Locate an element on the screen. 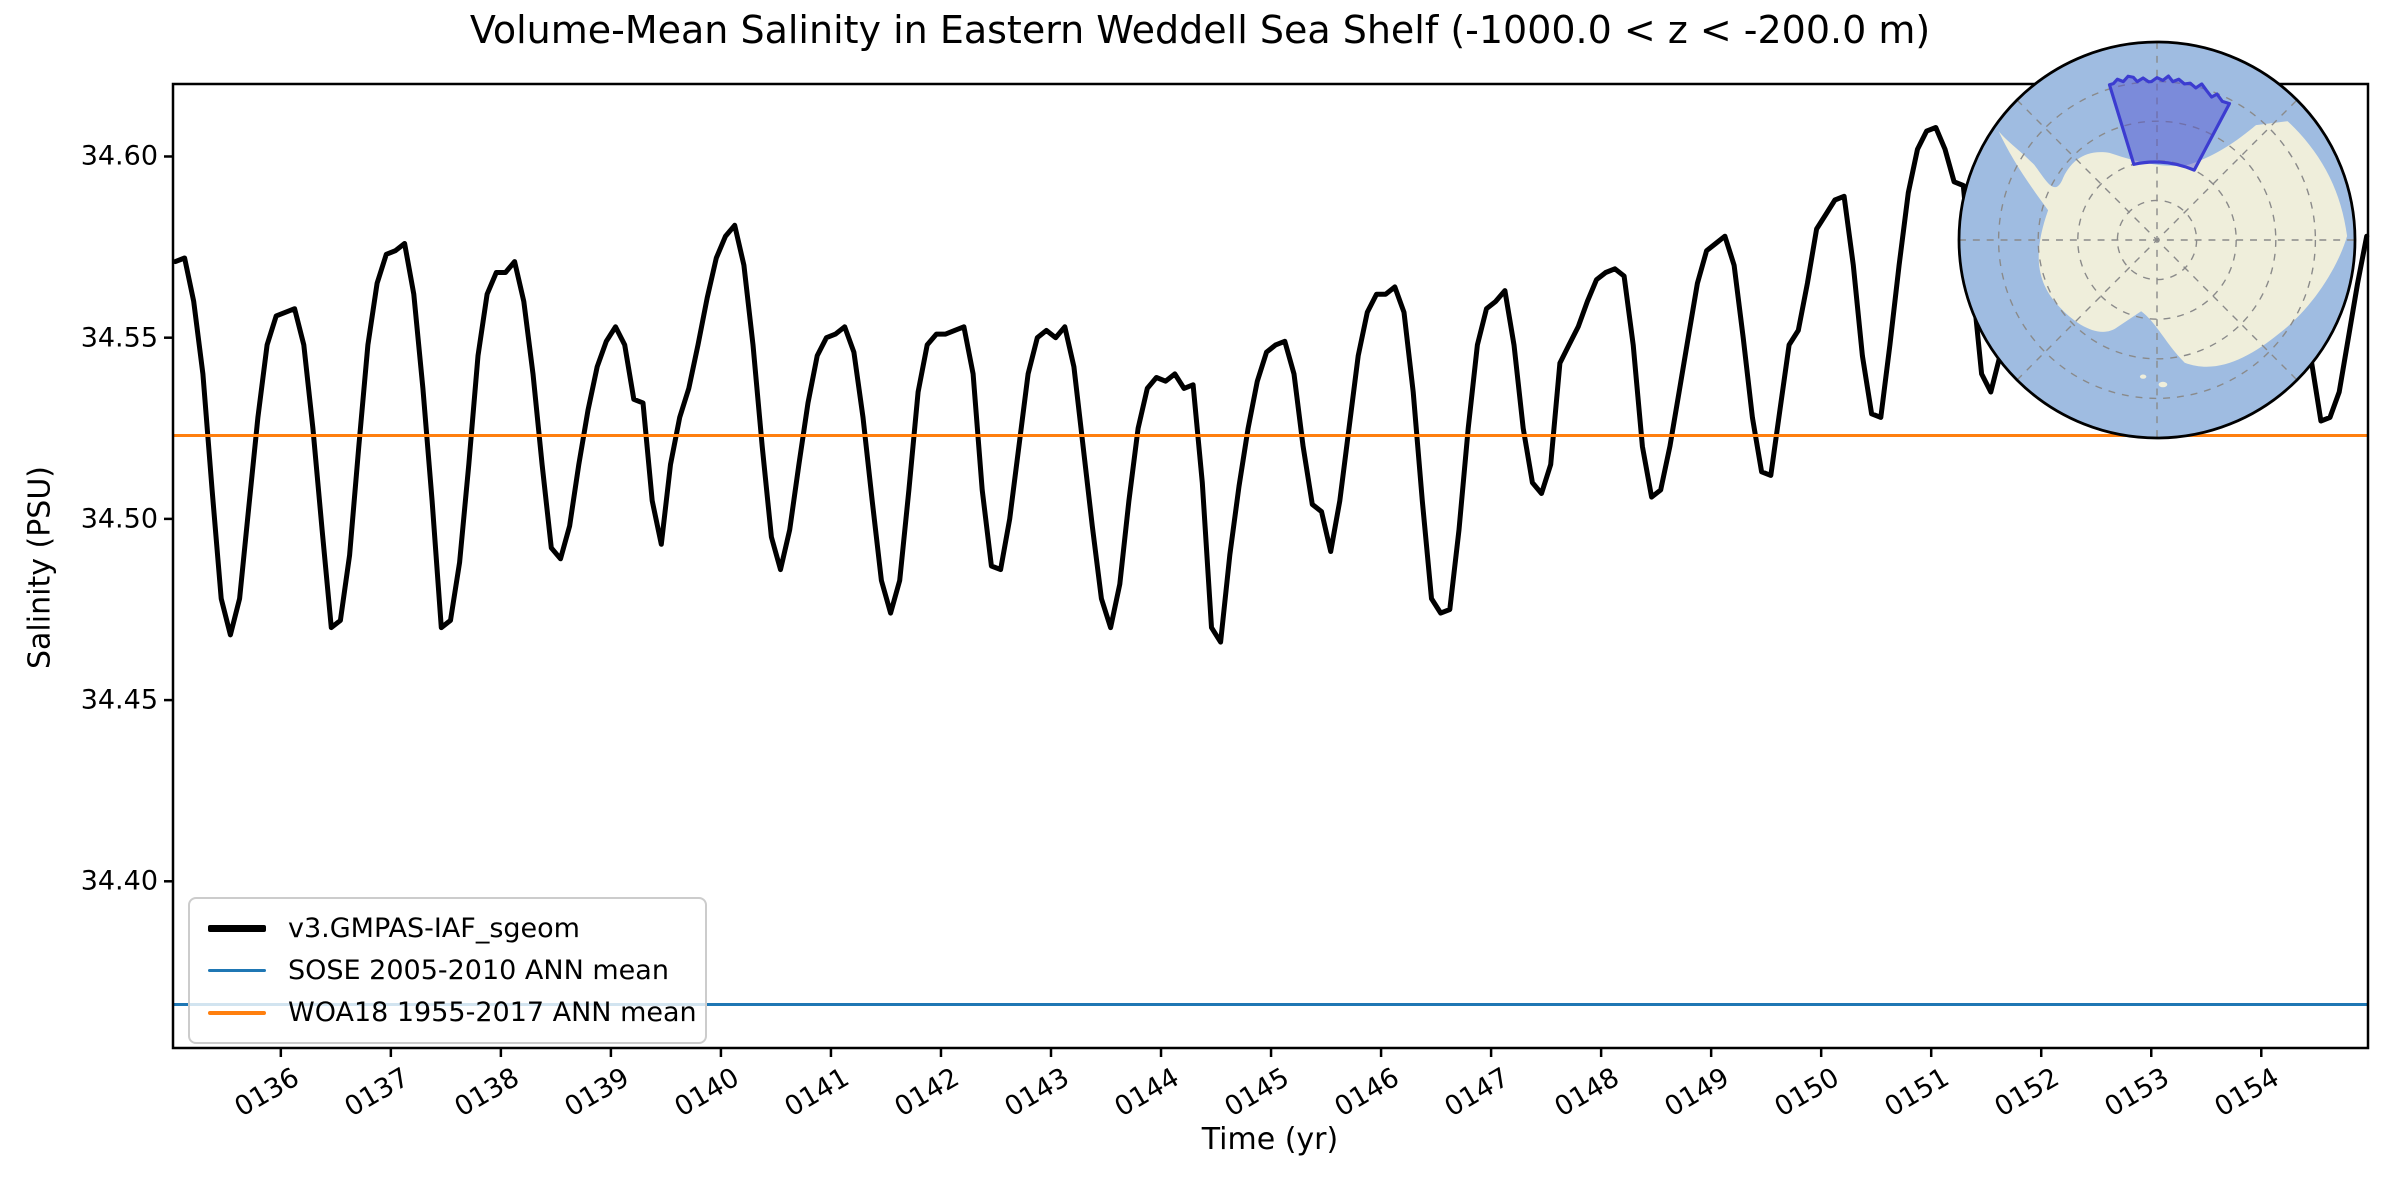 Image resolution: width=2400 pixels, height=1200 pixels. legend-entry: SOSE 2005-2010 ANN mean is located at coordinates (447, 970).